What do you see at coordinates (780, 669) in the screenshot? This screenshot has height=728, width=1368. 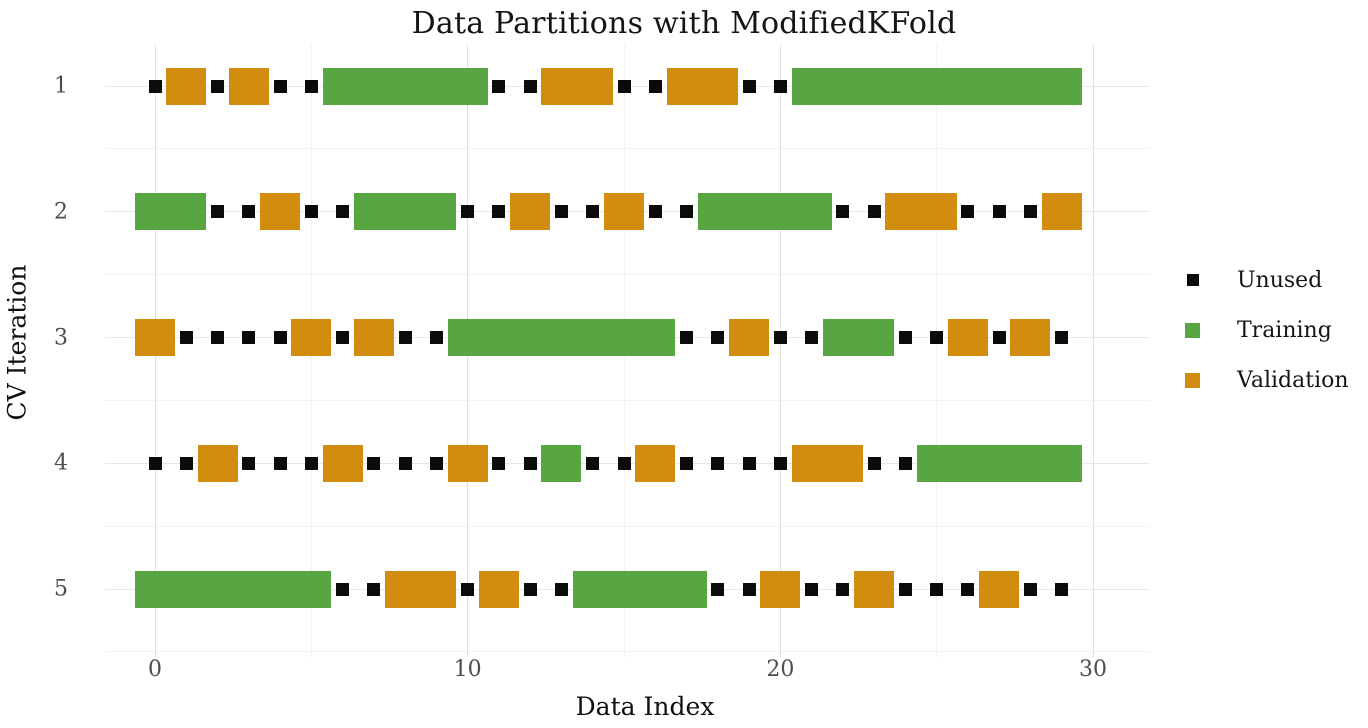 I see `x-tick-label: 20` at bounding box center [780, 669].